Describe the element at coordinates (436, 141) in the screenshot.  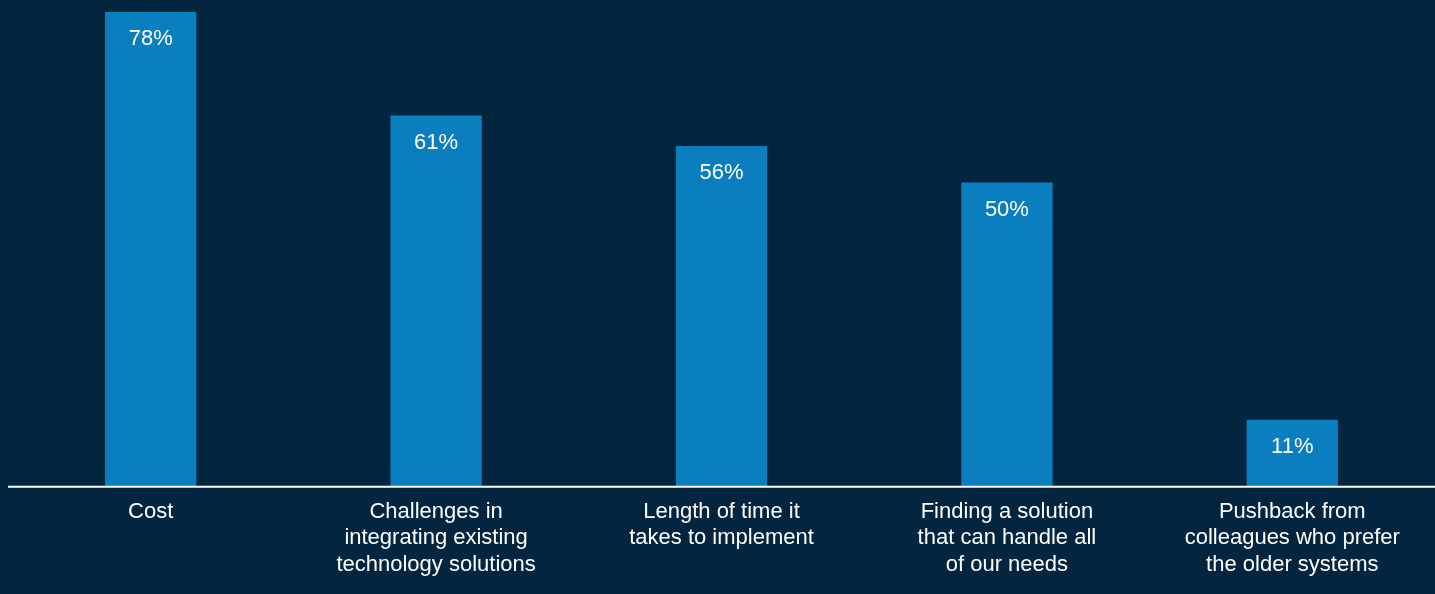
I see `data-label: 61%` at that location.